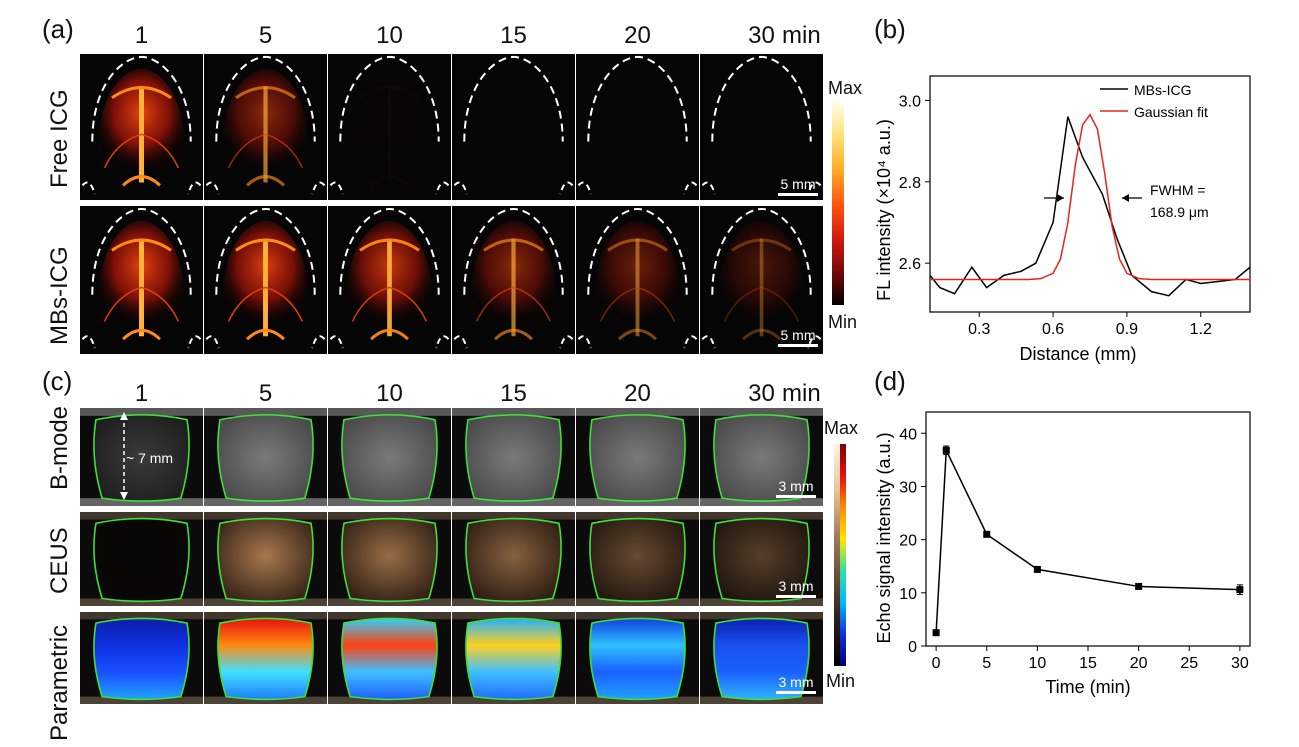 Image resolution: width=1299 pixels, height=747 pixels. I want to click on colorbar-a-min: Min, so click(843, 322).